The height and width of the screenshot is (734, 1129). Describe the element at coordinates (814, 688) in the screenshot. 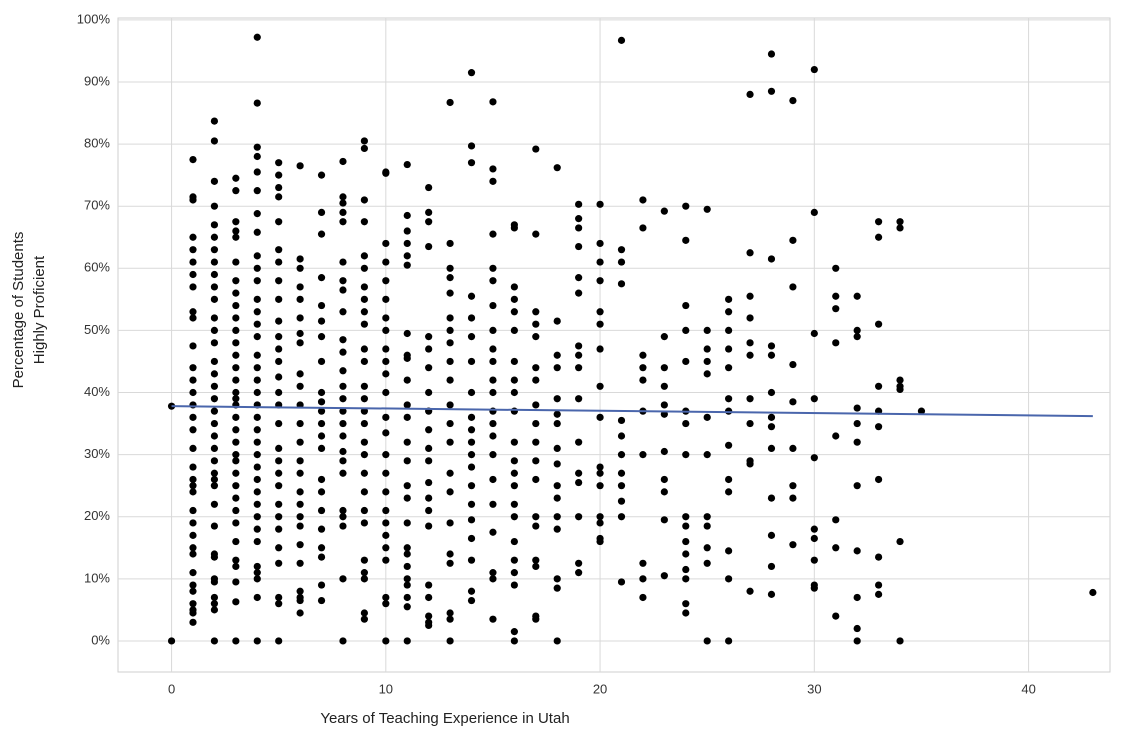

I see `x-tick-label: 30` at that location.